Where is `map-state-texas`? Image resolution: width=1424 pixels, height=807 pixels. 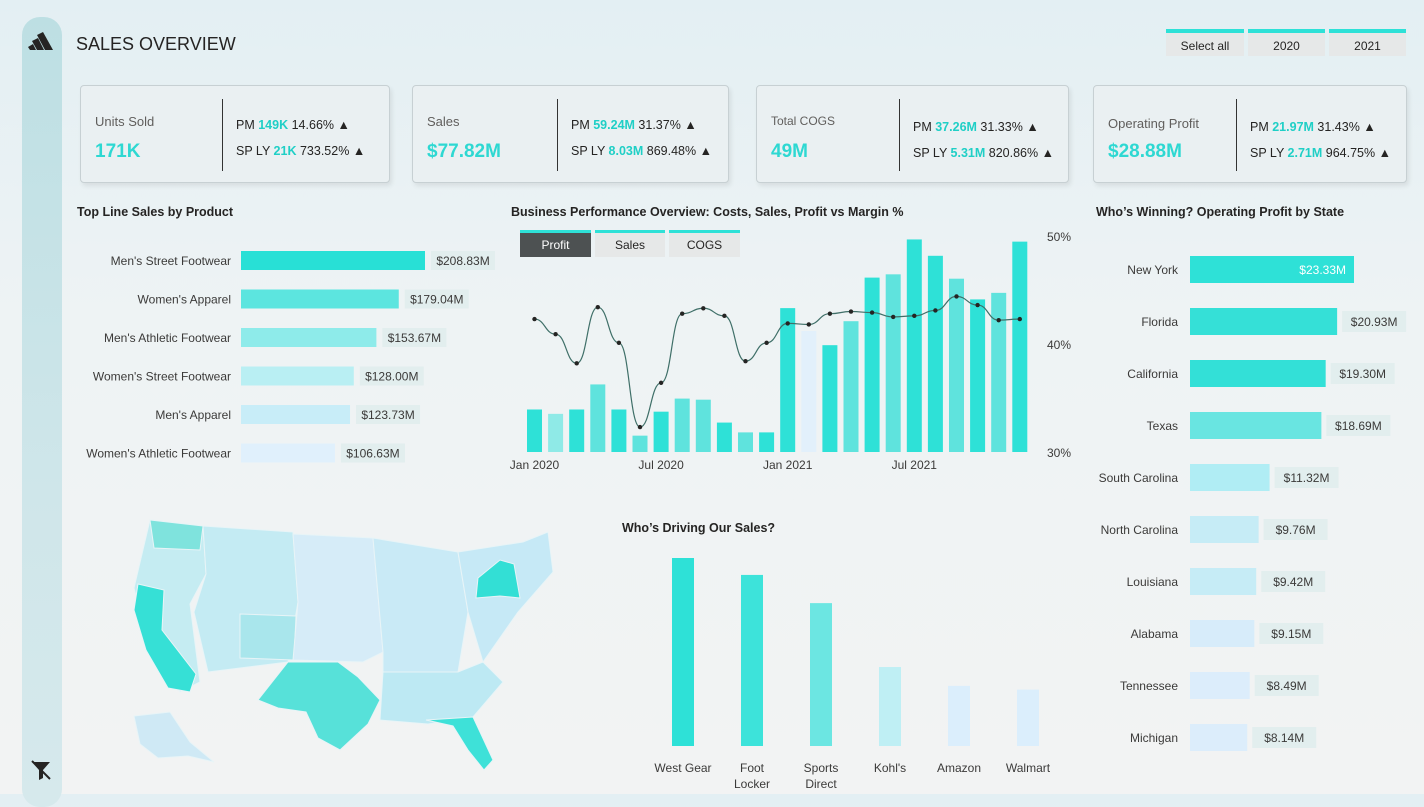
map-state-texas is located at coordinates (319, 706).